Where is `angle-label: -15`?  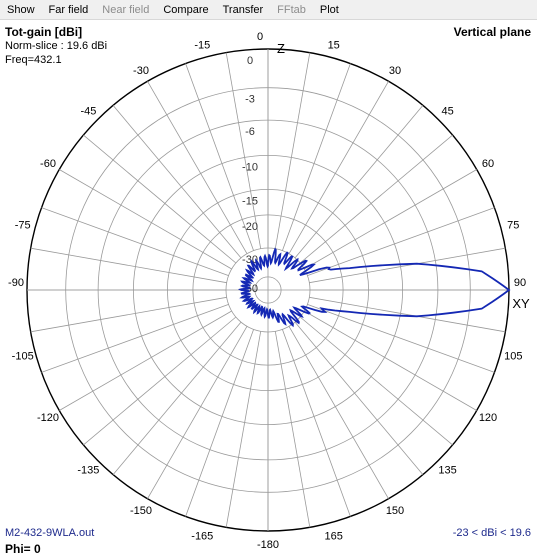 angle-label: -15 is located at coordinates (202, 46).